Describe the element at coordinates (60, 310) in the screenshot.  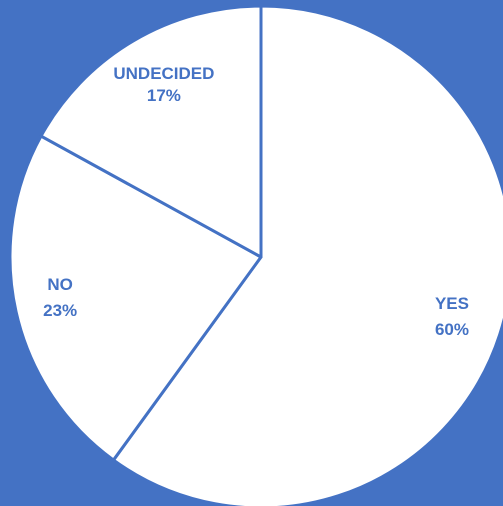
I see `slice-value-label-no: 23%` at that location.